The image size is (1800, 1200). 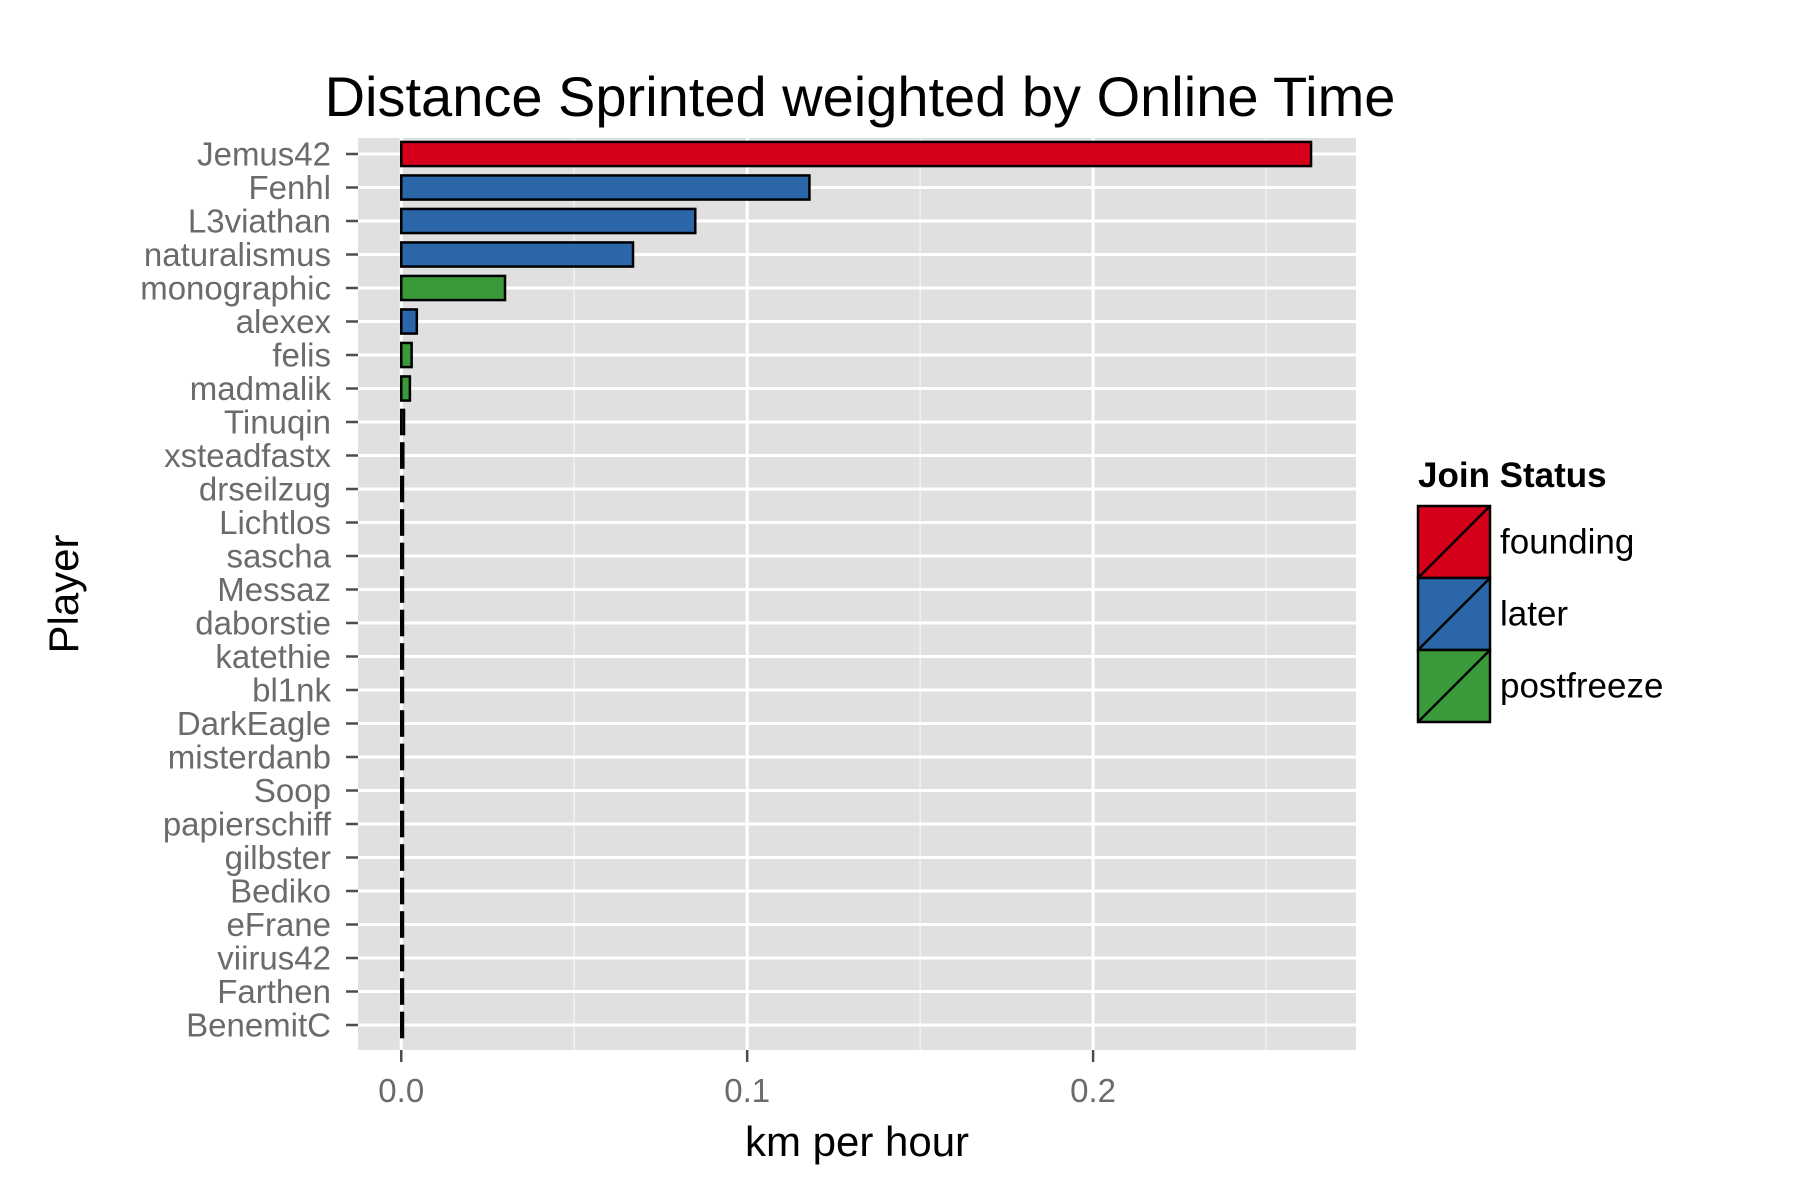 I want to click on bar-Lichtlos, so click(x=402, y=522).